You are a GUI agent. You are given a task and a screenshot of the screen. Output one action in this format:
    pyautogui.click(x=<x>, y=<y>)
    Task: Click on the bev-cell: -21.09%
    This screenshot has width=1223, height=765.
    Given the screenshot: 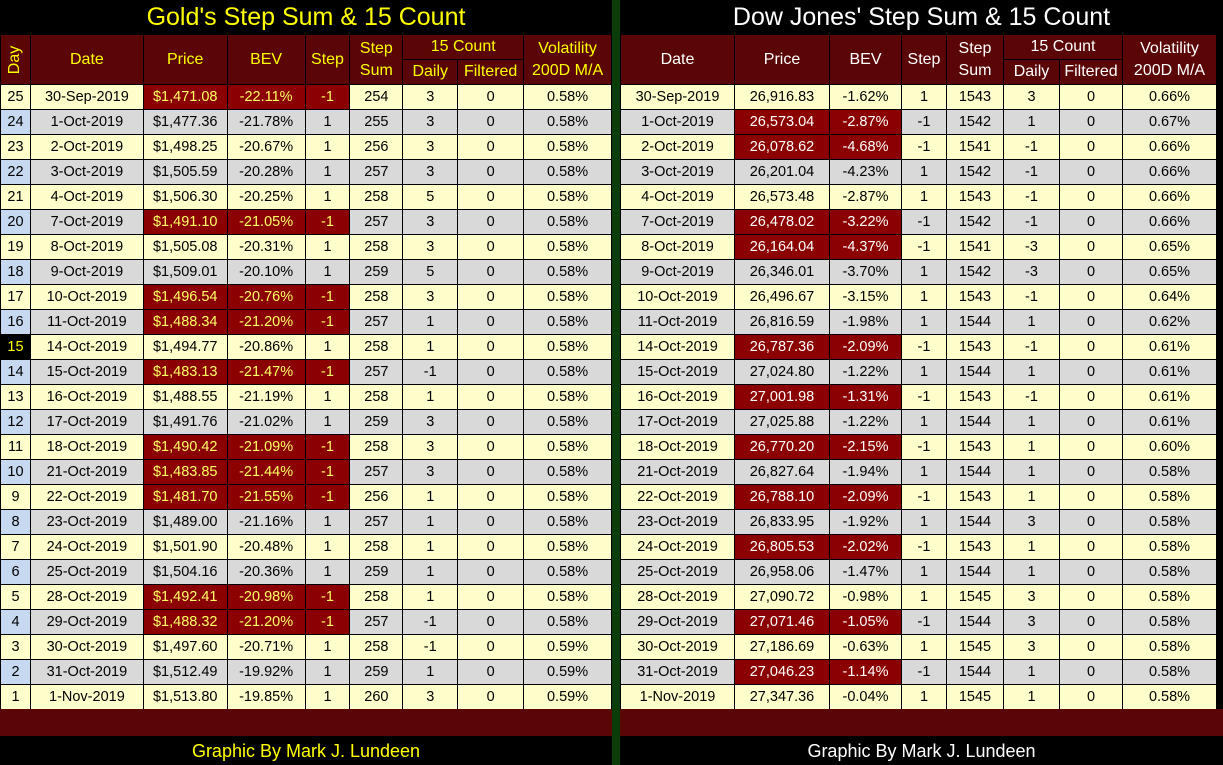 What is the action you would take?
    pyautogui.click(x=266, y=447)
    